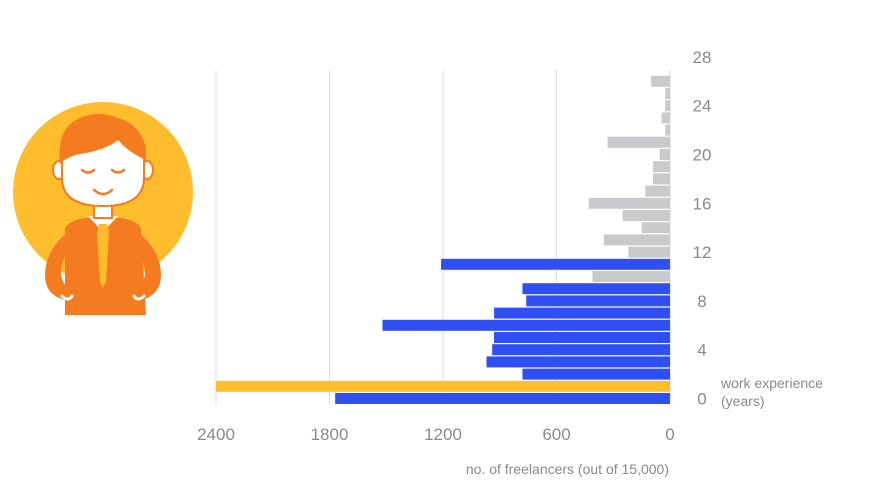 This screenshot has width=870, height=492. Describe the element at coordinates (102, 139) in the screenshot. I see `hair` at that location.